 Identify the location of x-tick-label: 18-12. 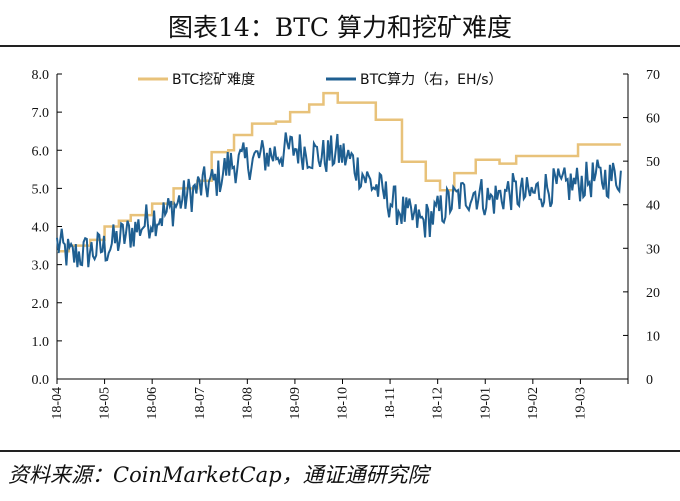
(438, 403).